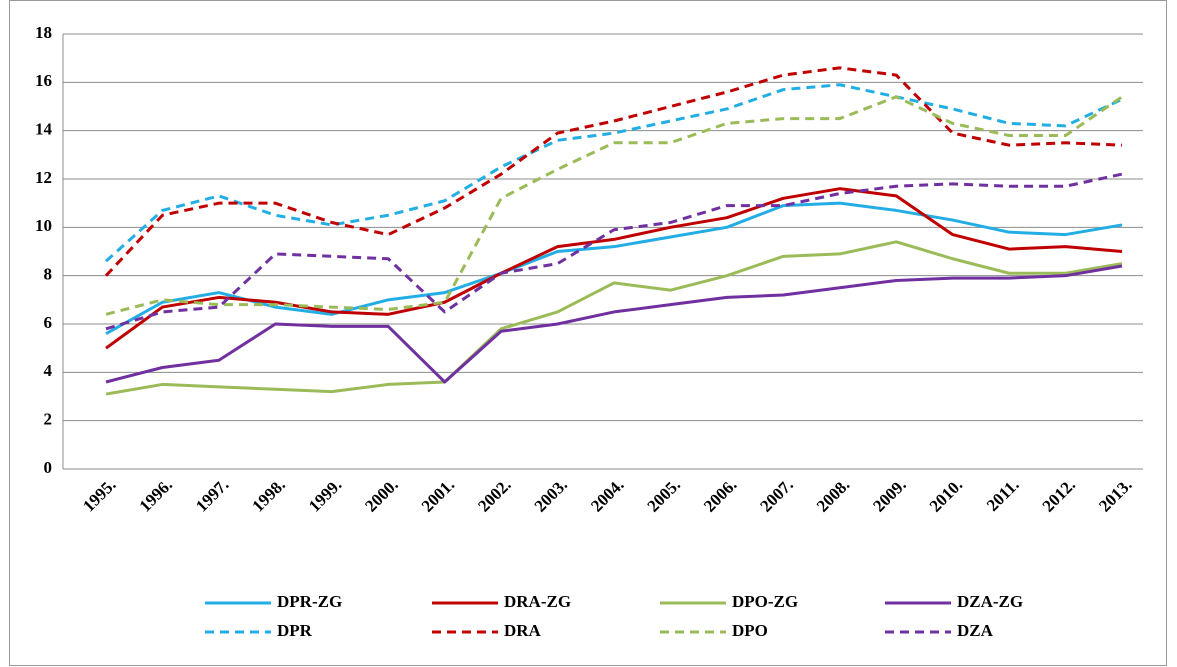 The height and width of the screenshot is (667, 1177). What do you see at coordinates (295, 630) in the screenshot?
I see `legend-label: DPR` at bounding box center [295, 630].